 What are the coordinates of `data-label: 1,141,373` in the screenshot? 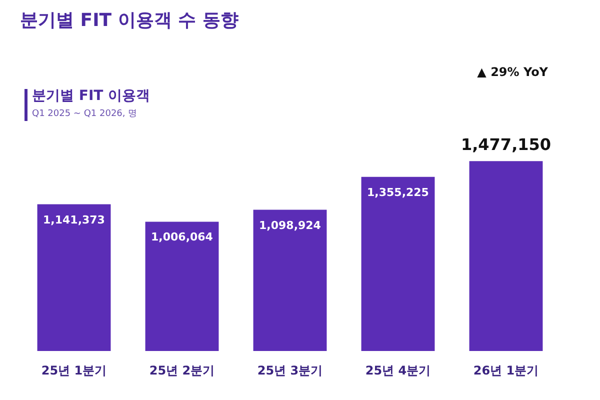 It's located at (74, 219).